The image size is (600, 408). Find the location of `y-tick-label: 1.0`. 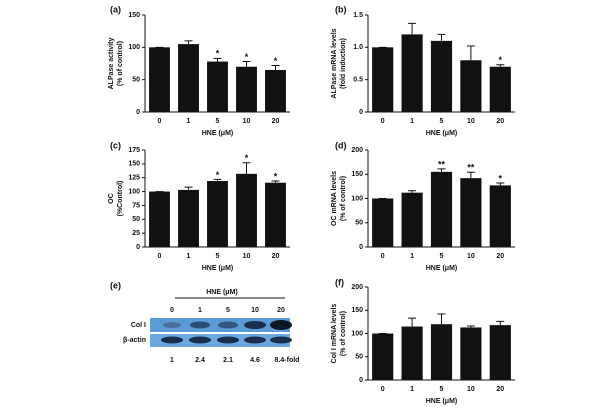

y-tick-label: 1.0 is located at coordinates (358, 47).